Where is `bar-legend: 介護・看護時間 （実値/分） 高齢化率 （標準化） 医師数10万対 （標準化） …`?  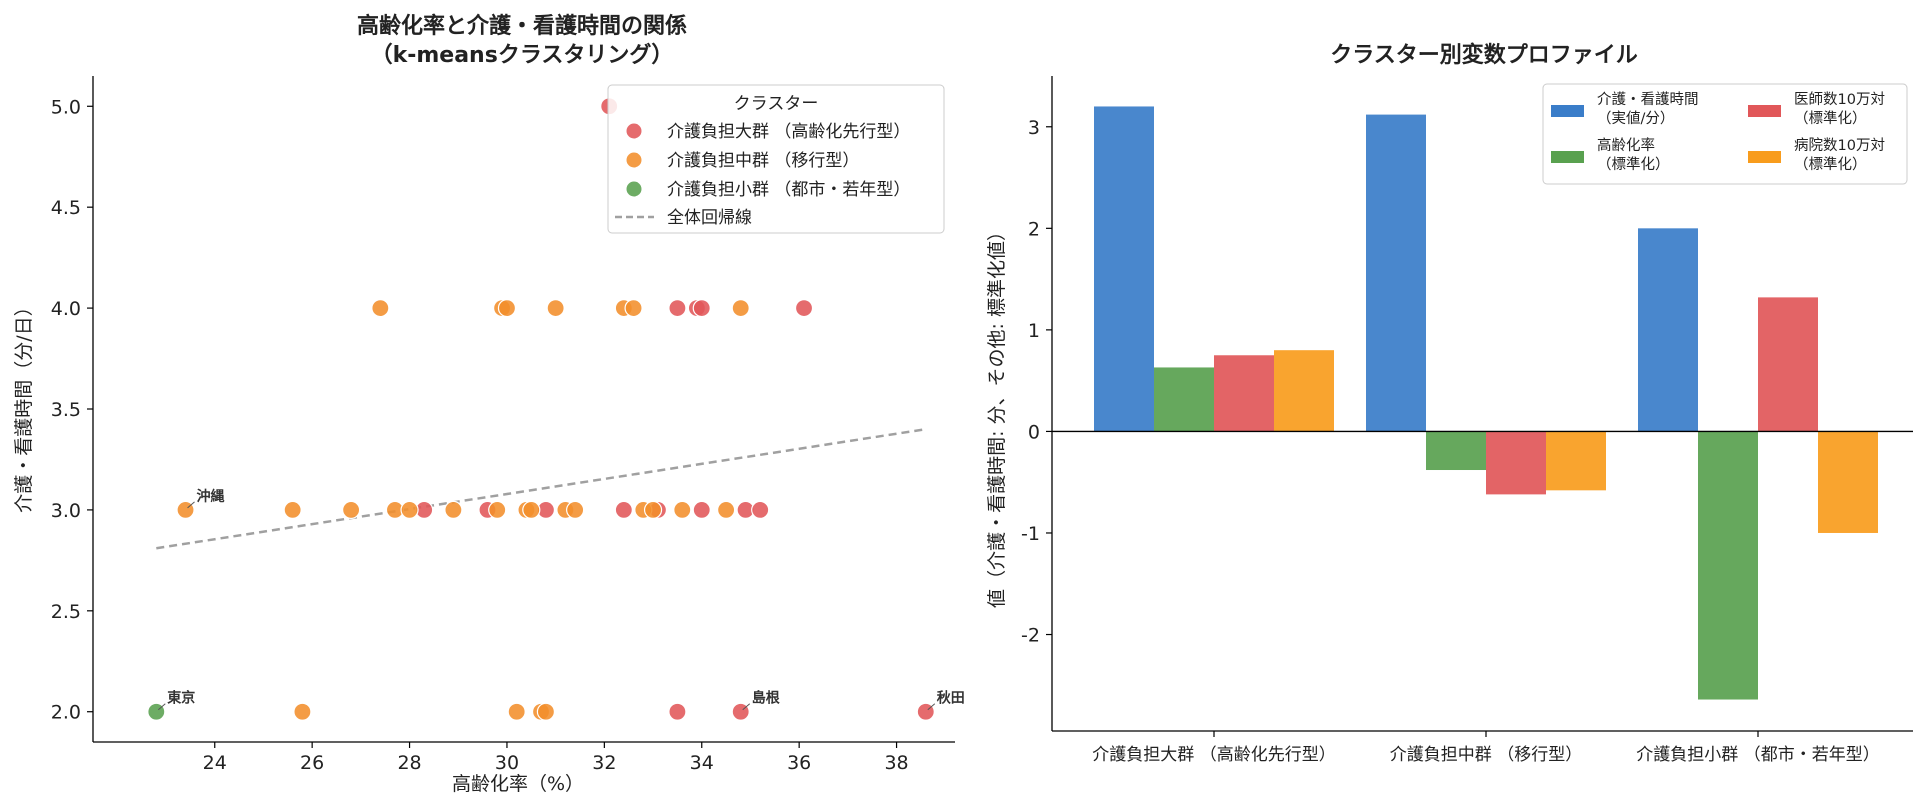
bar-legend: 介護・看護時間 （実値/分） 高齢化率 （標準化） 医師数10万対 （標準化） … is located at coordinates (1725, 134).